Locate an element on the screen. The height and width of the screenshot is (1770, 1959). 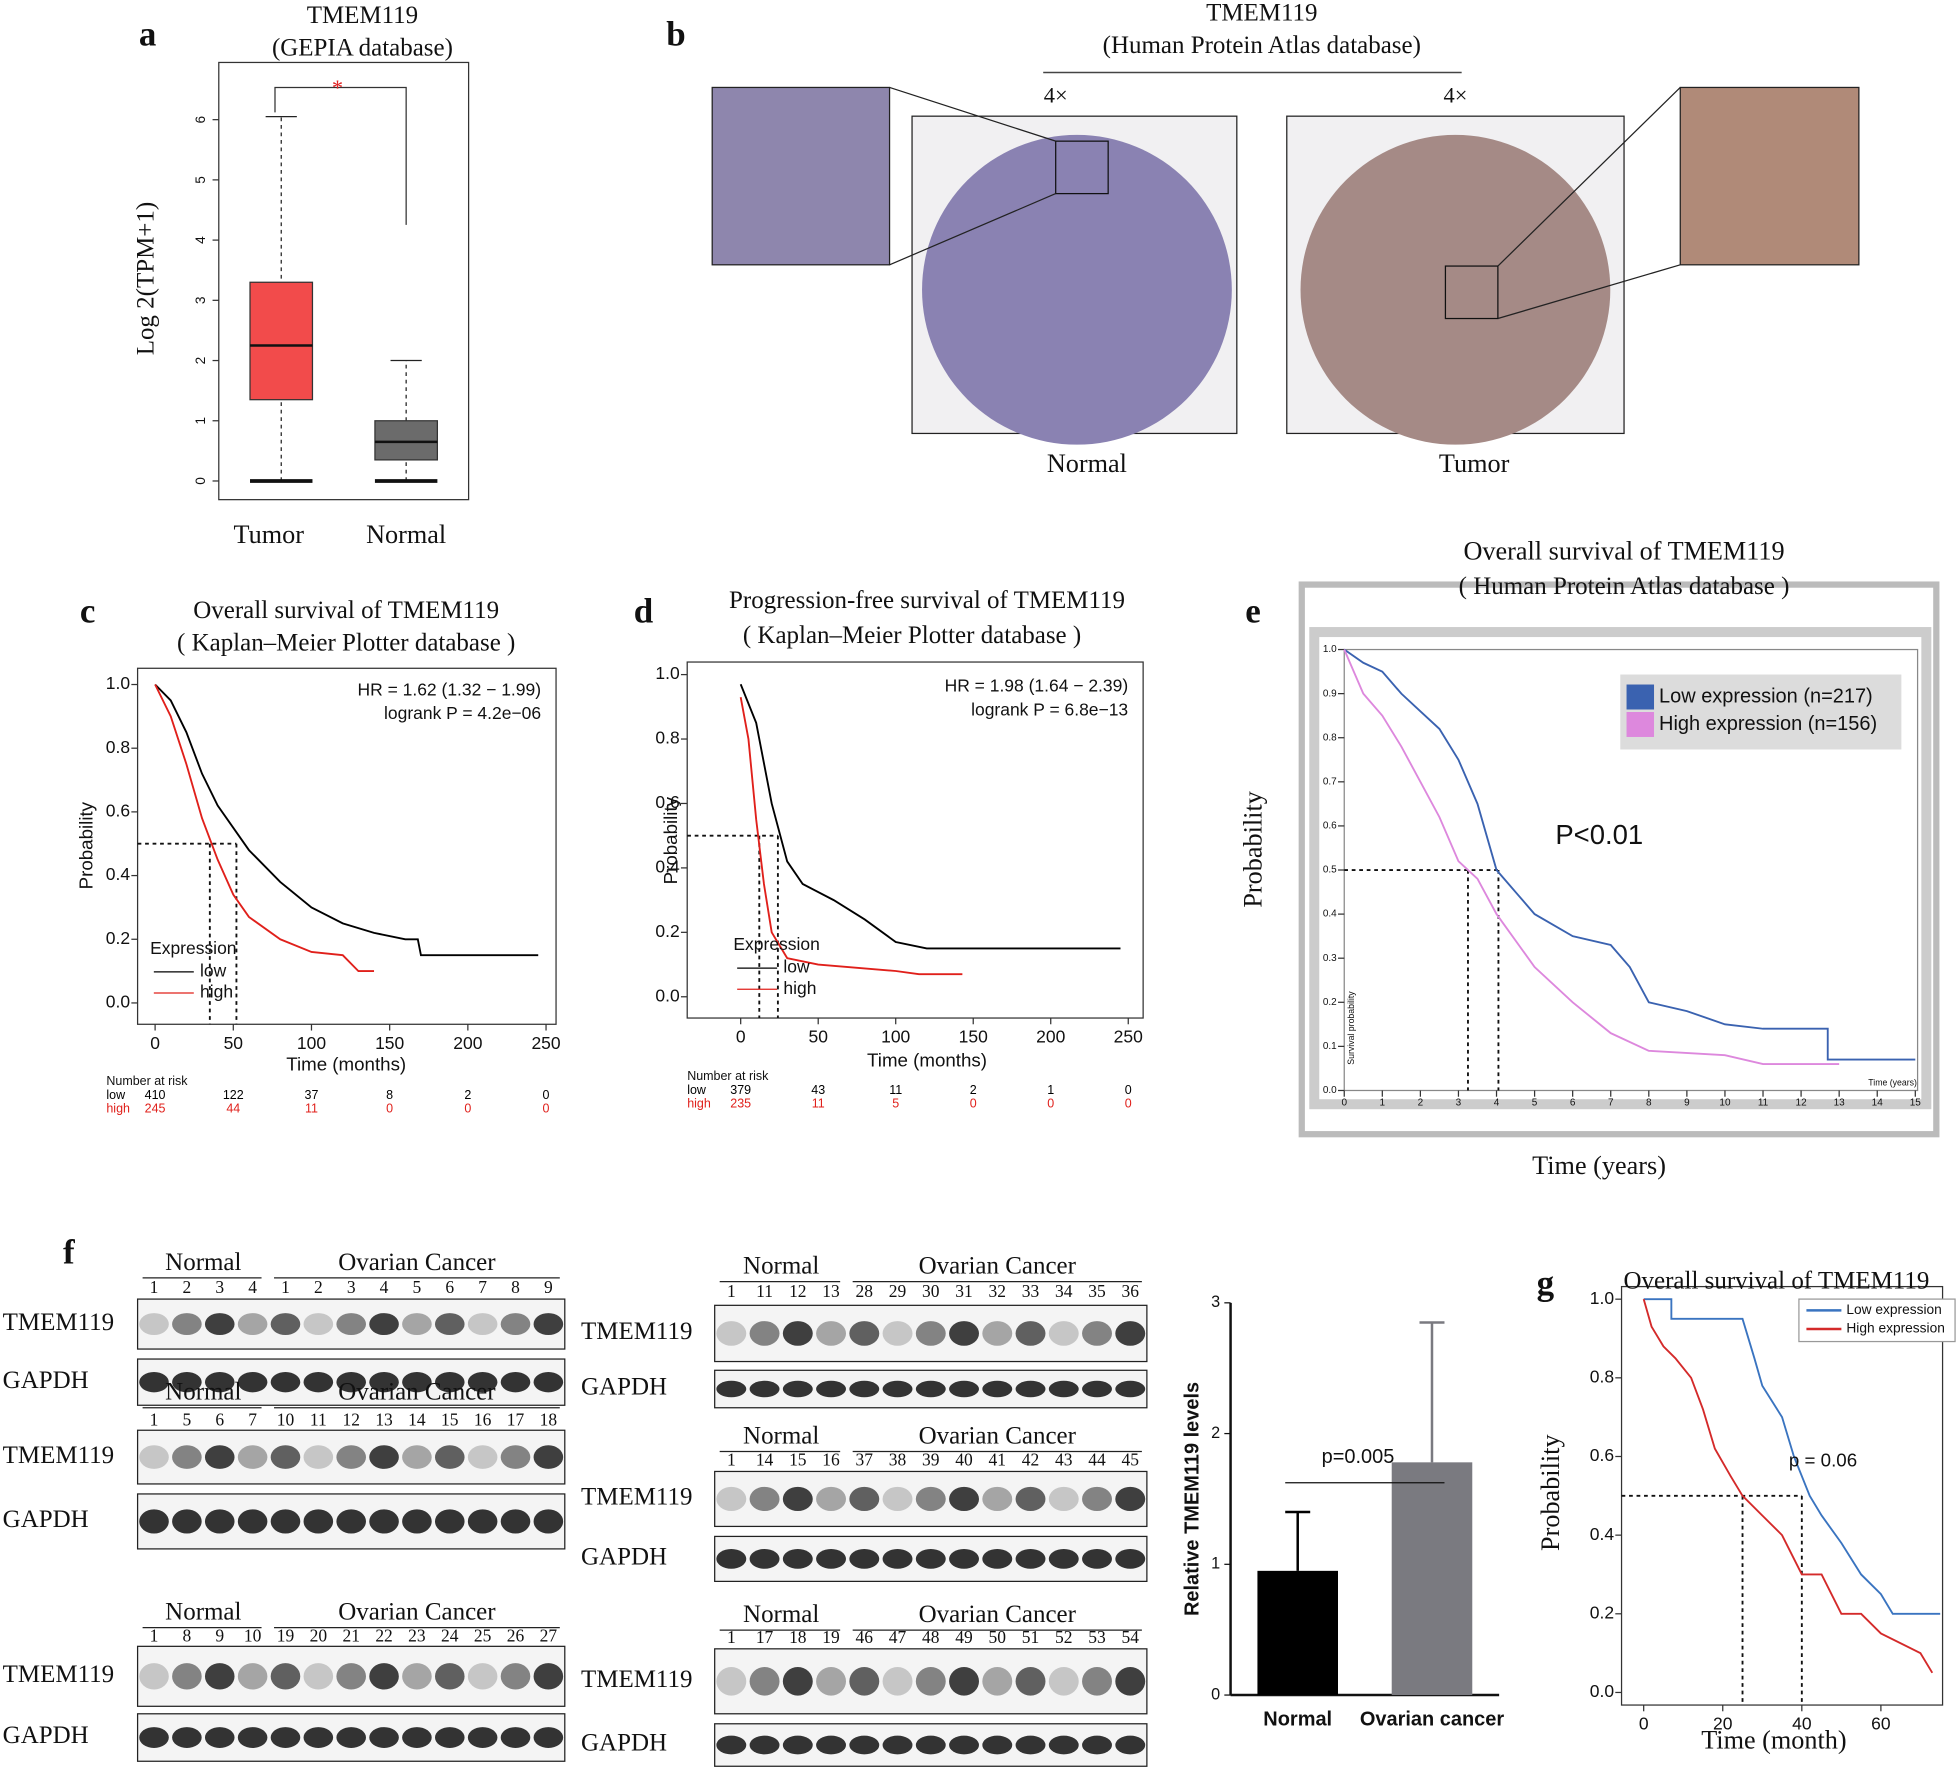
risk-count: 0 is located at coordinates (973, 1104).